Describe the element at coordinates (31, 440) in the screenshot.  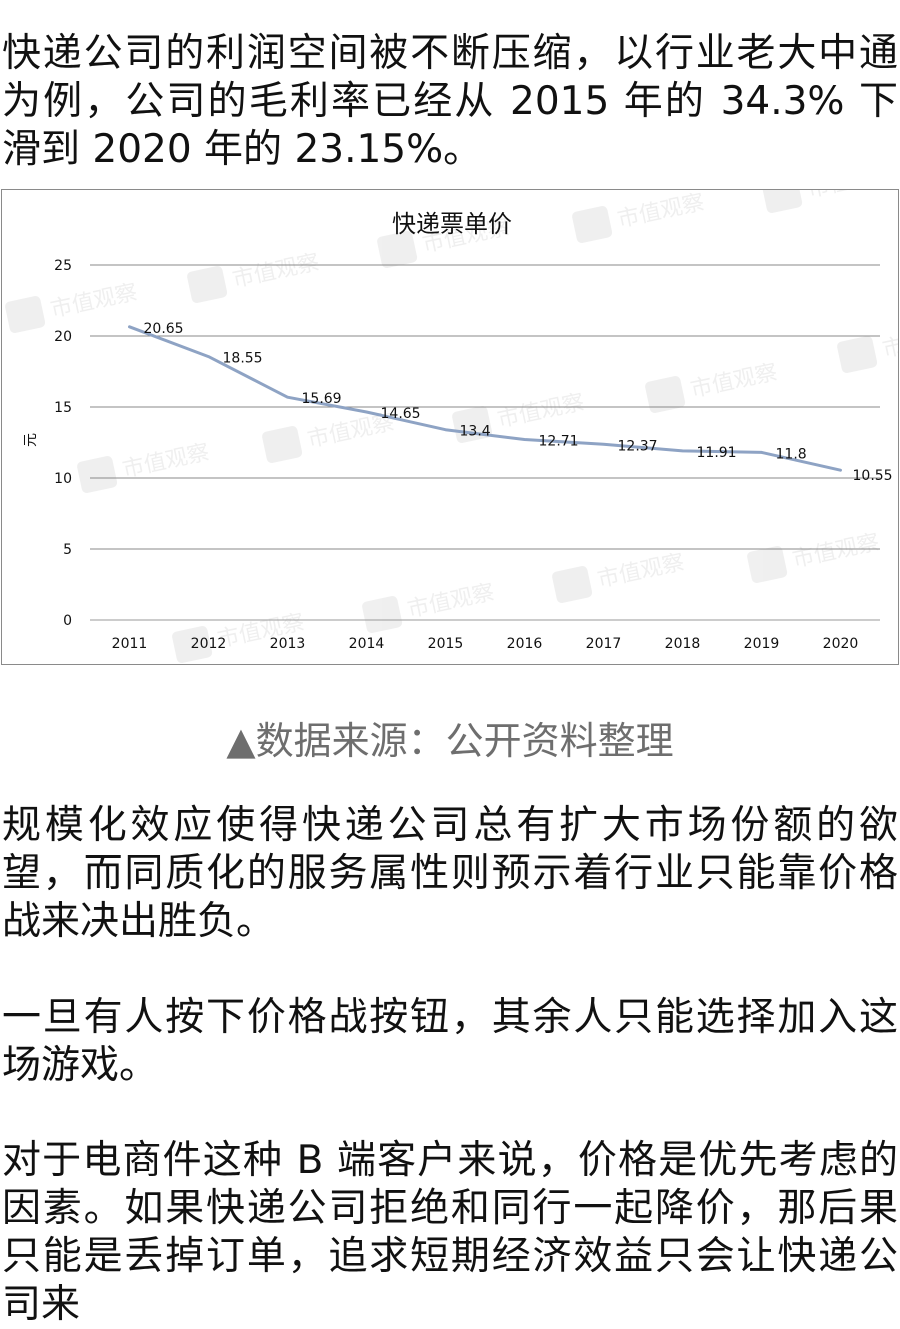
I see `y-axis-label: 元` at that location.